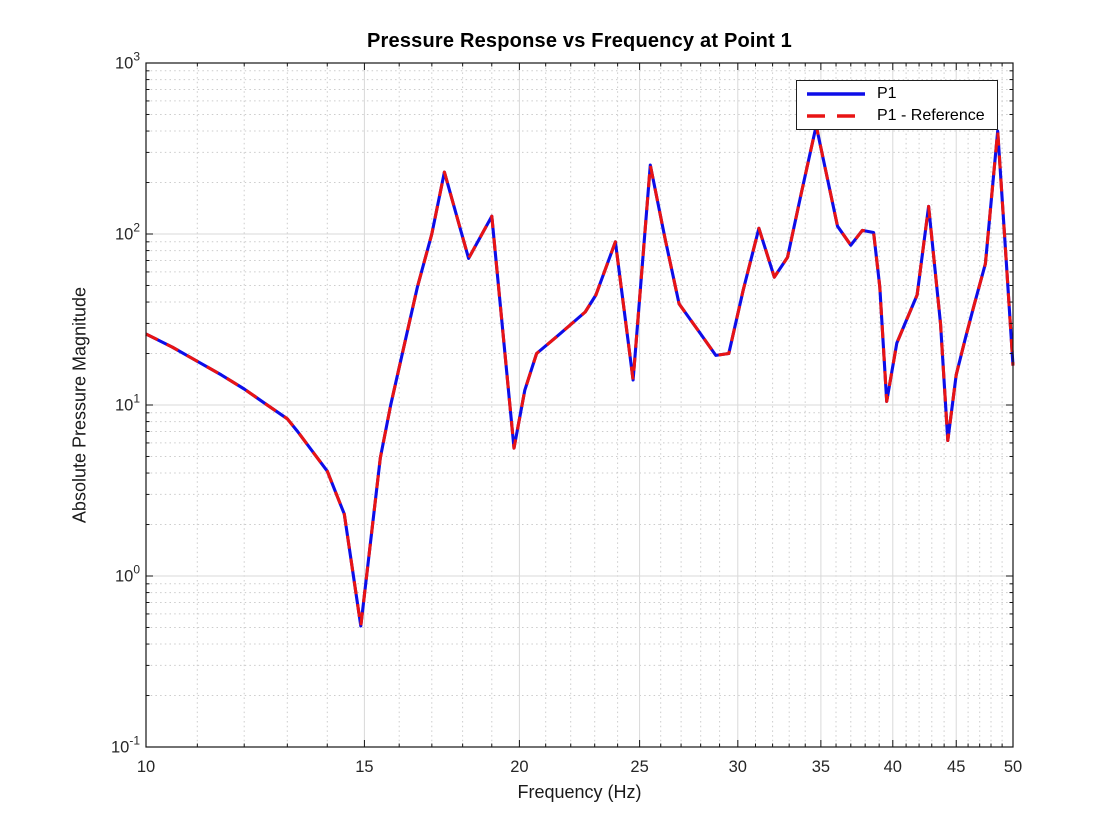 The height and width of the screenshot is (840, 1120). What do you see at coordinates (519, 767) in the screenshot?
I see `x-tick-label-20: 20` at bounding box center [519, 767].